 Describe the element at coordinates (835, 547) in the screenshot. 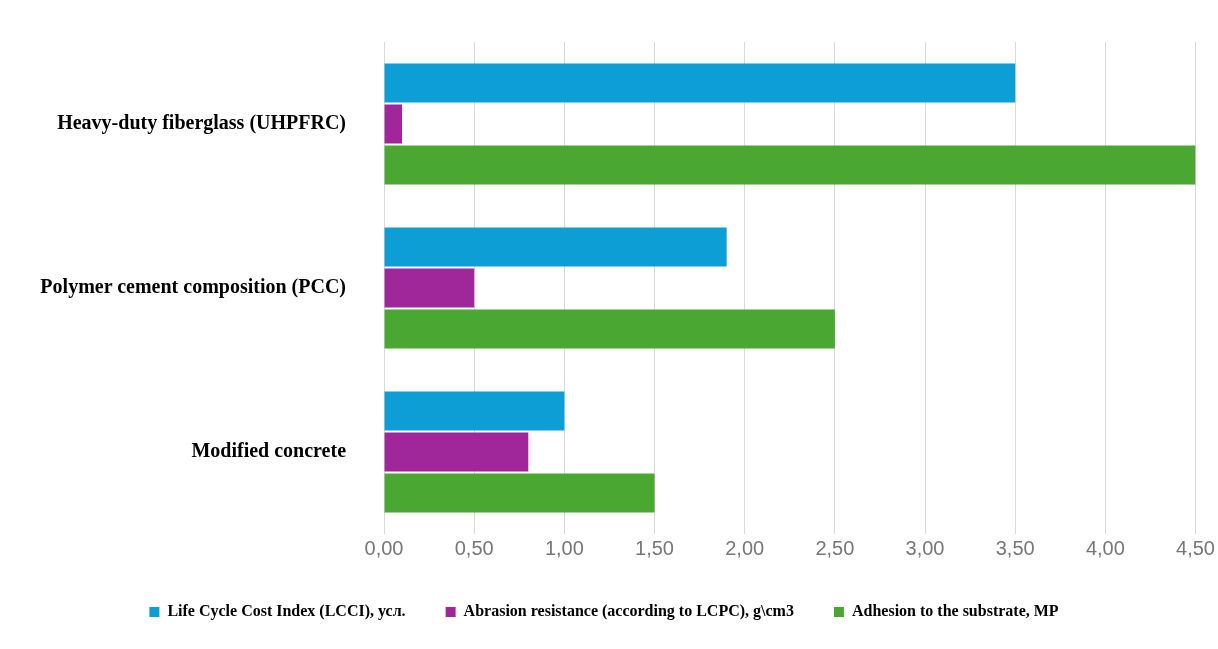

I see `x-tick-label: 2,50` at that location.